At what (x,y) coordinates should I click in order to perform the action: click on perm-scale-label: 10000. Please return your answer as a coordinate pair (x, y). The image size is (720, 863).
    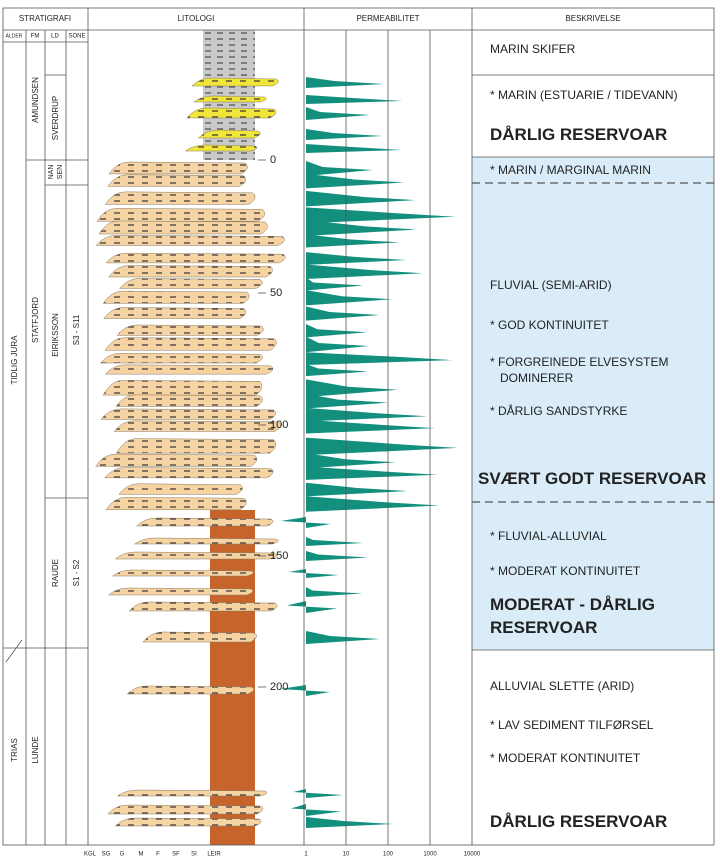
    Looking at the image, I should click on (472, 855).